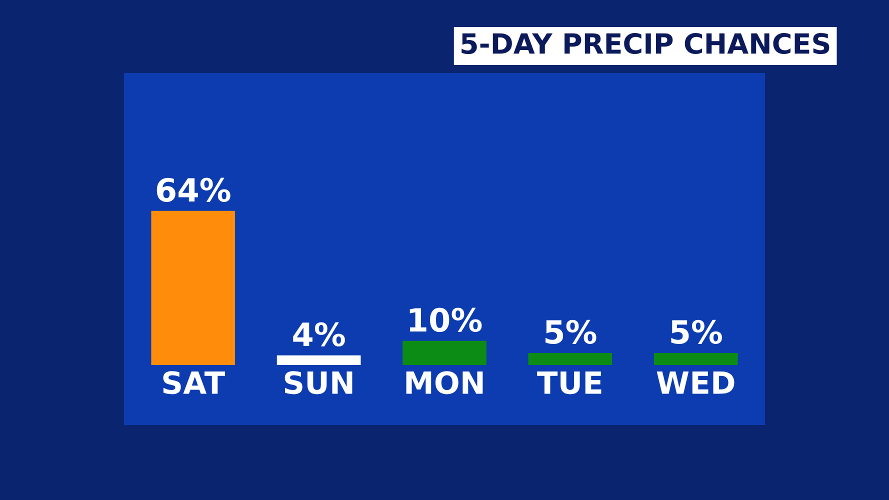  What do you see at coordinates (194, 382) in the screenshot?
I see `x-tick-label: SAT` at bounding box center [194, 382].